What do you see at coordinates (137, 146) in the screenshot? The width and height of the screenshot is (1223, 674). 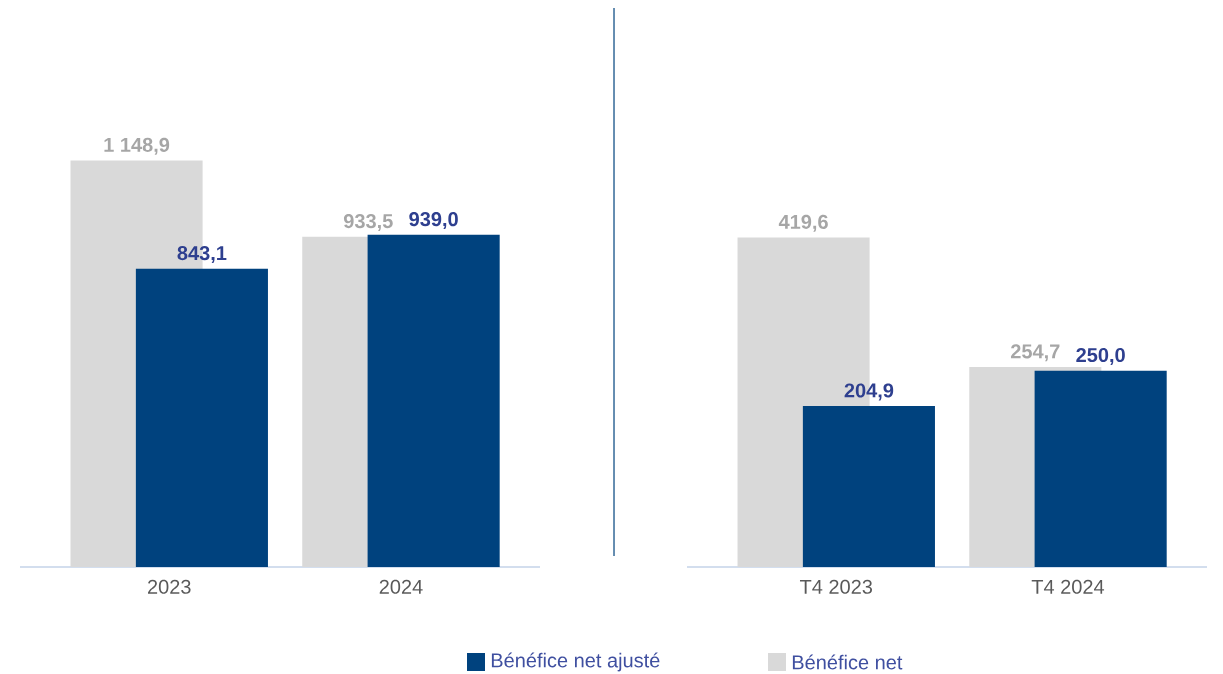 I see `data-label: 1 148,9` at bounding box center [137, 146].